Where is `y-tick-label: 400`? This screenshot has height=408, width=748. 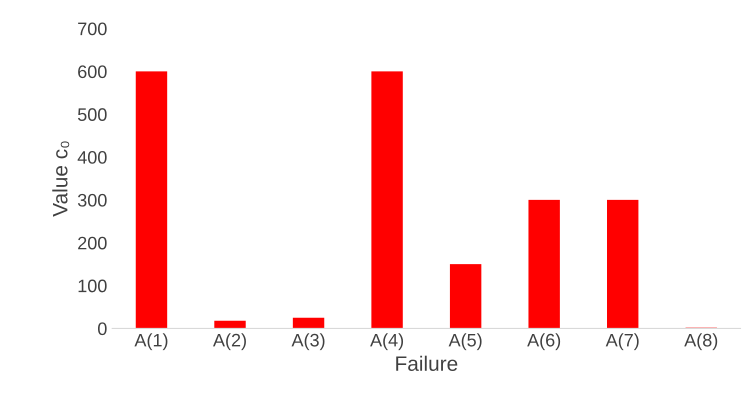
y-tick-label: 400 is located at coordinates (92, 157).